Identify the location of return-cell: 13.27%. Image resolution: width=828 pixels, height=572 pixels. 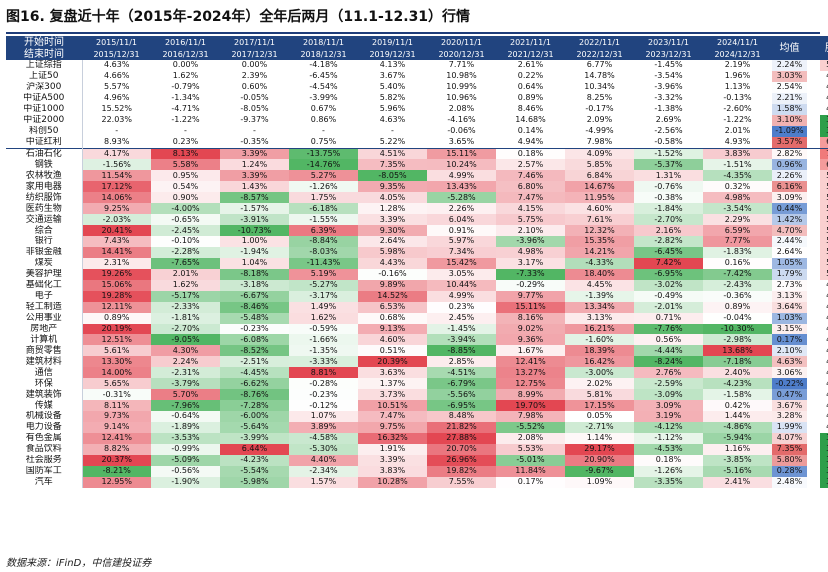
(530, 373).